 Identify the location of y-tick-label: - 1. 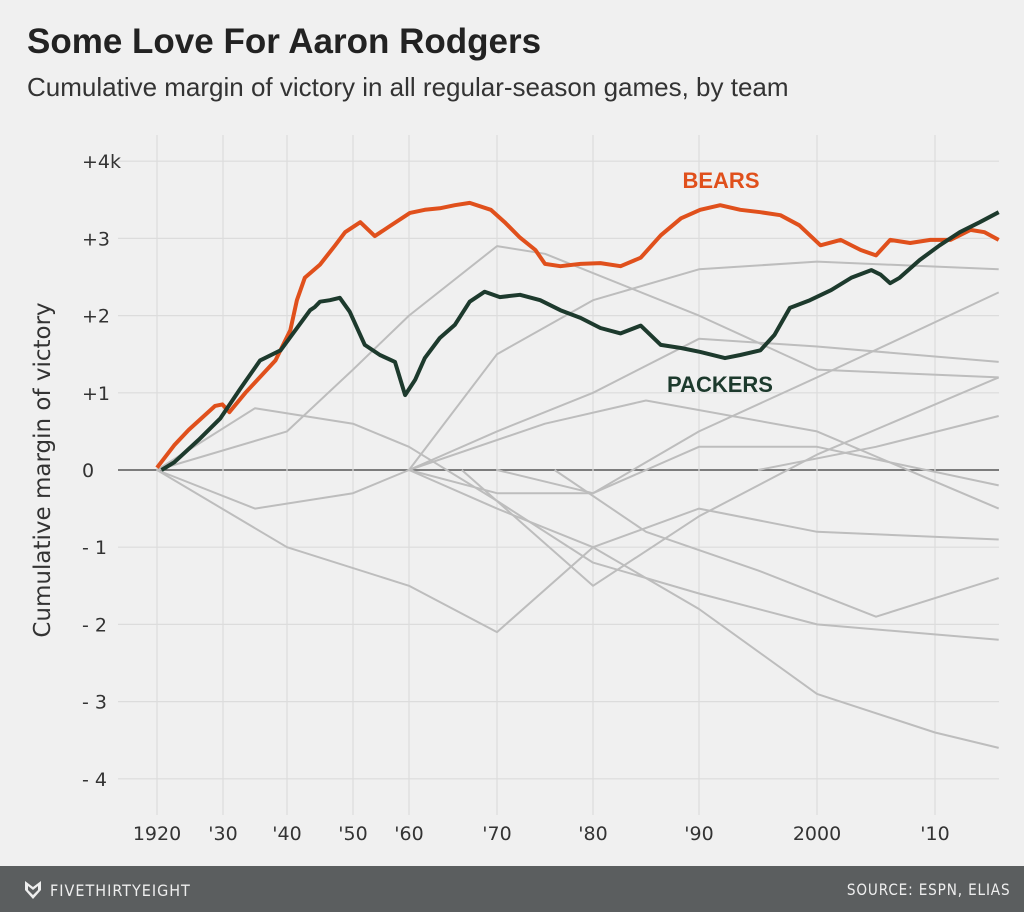
(94, 548).